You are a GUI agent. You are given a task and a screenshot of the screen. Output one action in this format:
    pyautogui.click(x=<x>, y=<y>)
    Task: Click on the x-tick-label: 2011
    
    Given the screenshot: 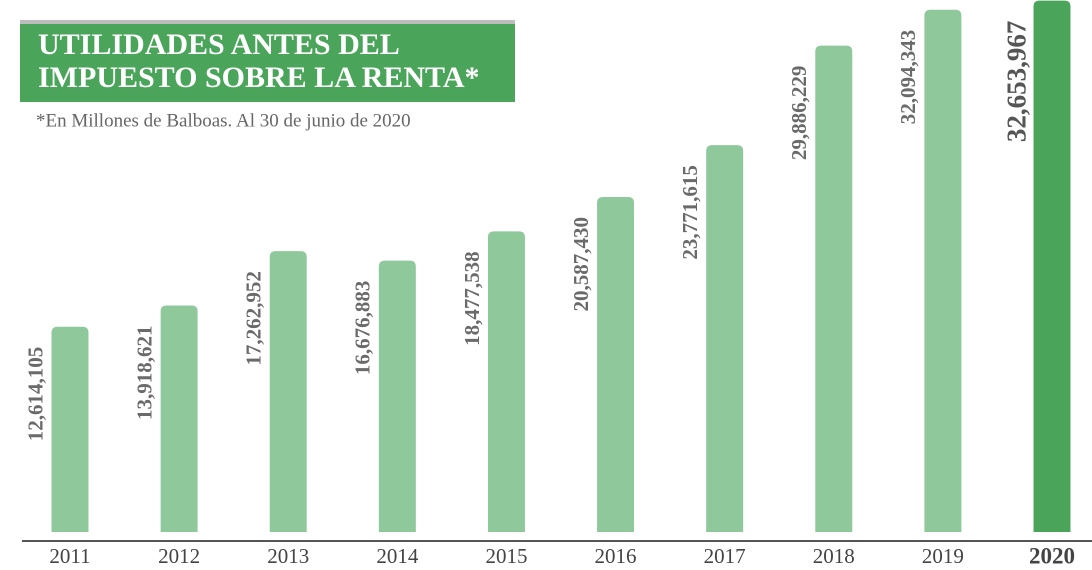 What is the action you would take?
    pyautogui.click(x=69, y=556)
    